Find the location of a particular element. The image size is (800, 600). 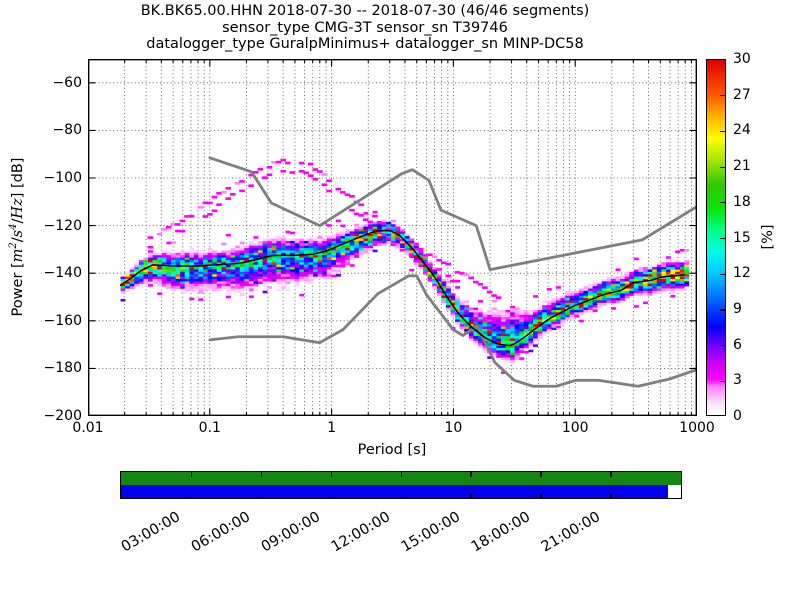

y-axis-label-math-hz: Hz is located at coordinates (18, 208).